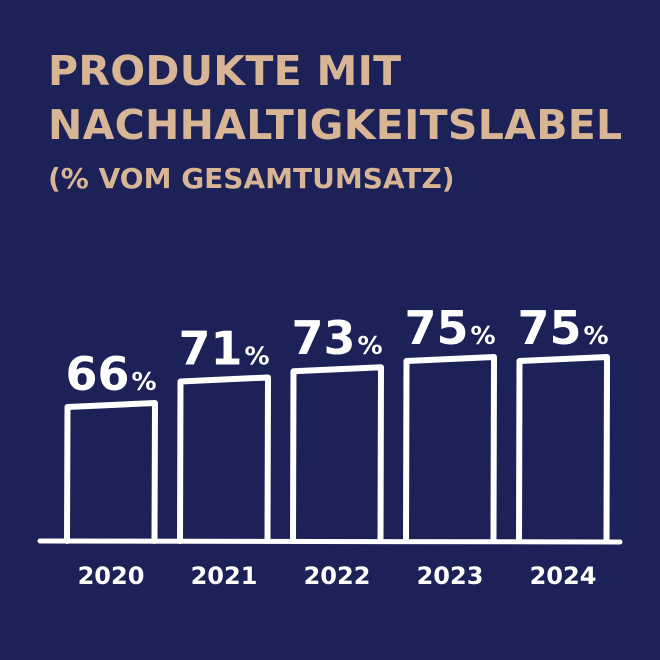 The width and height of the screenshot is (660, 660). I want to click on bar-2024, so click(563, 449).